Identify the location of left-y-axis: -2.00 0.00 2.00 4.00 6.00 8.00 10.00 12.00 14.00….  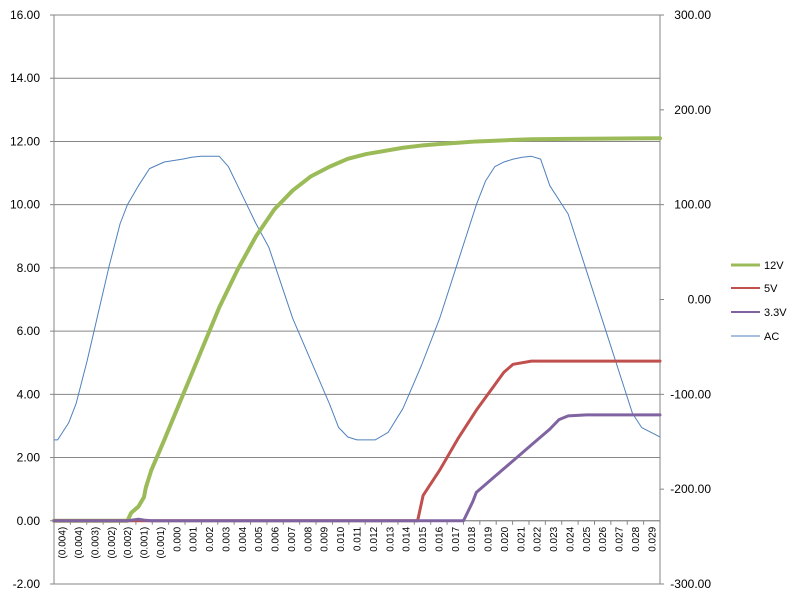
(32, 299).